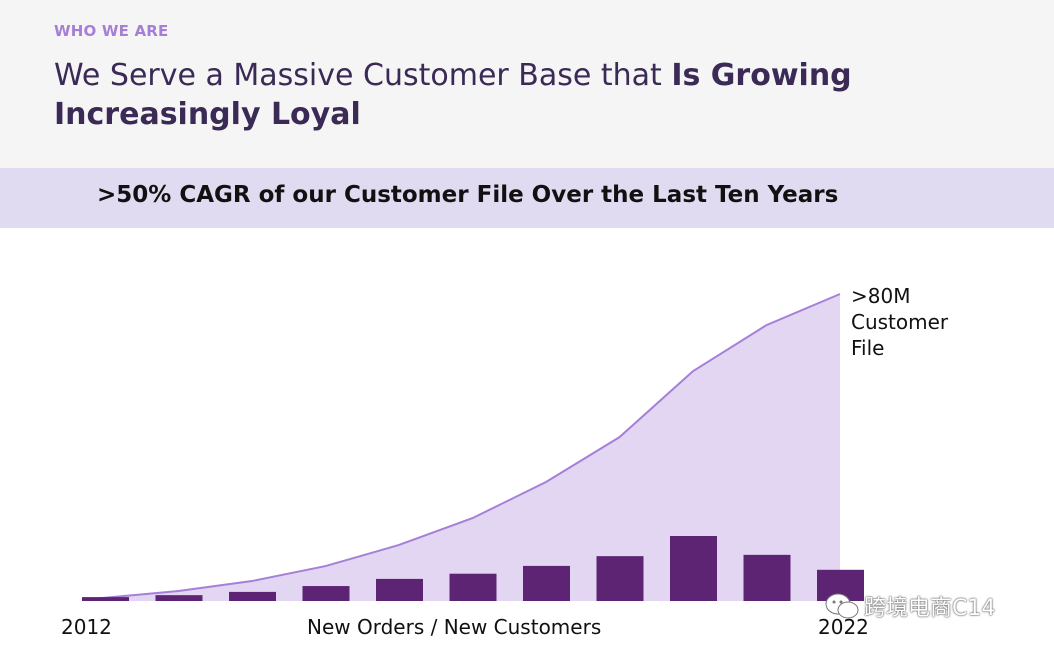 The height and width of the screenshot is (651, 1054). Describe the element at coordinates (868, 348) in the screenshot. I see `end-annotation-line: File` at that location.